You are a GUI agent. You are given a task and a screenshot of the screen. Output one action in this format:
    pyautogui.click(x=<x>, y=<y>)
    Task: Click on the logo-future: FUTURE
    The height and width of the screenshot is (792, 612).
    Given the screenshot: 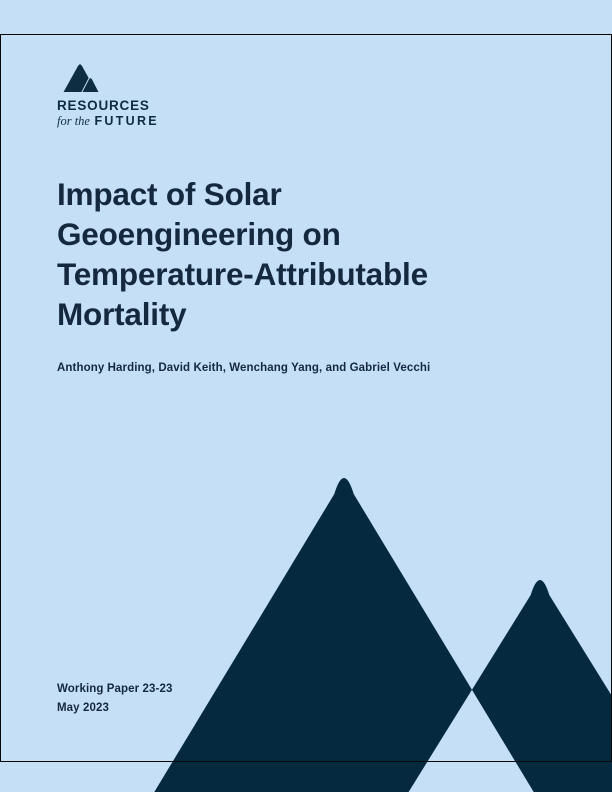 What is the action you would take?
    pyautogui.click(x=126, y=121)
    